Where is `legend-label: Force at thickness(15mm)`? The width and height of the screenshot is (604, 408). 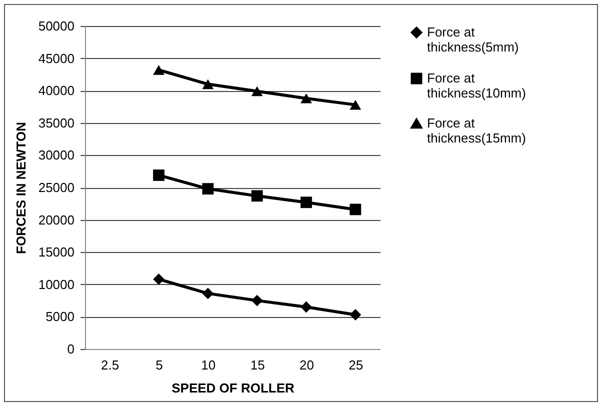 legend-label: Force at thickness(15mm) is located at coordinates (476, 131).